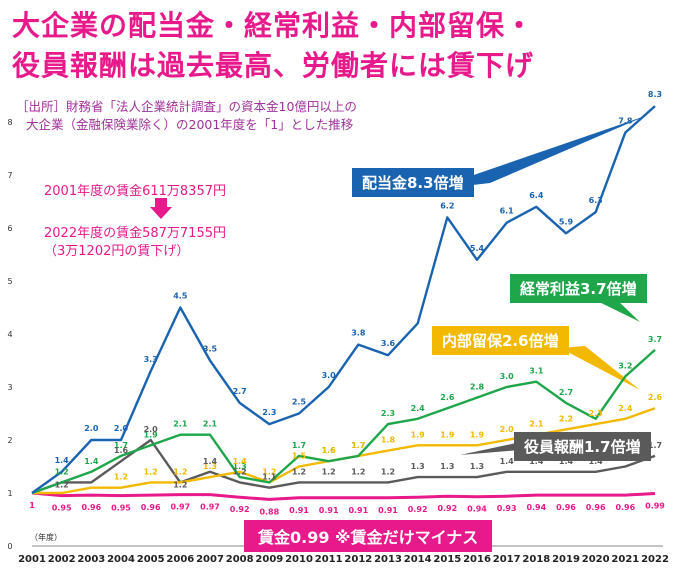 This screenshot has height=568, width=680. I want to click on y-tick-label: 3, so click(9, 387).